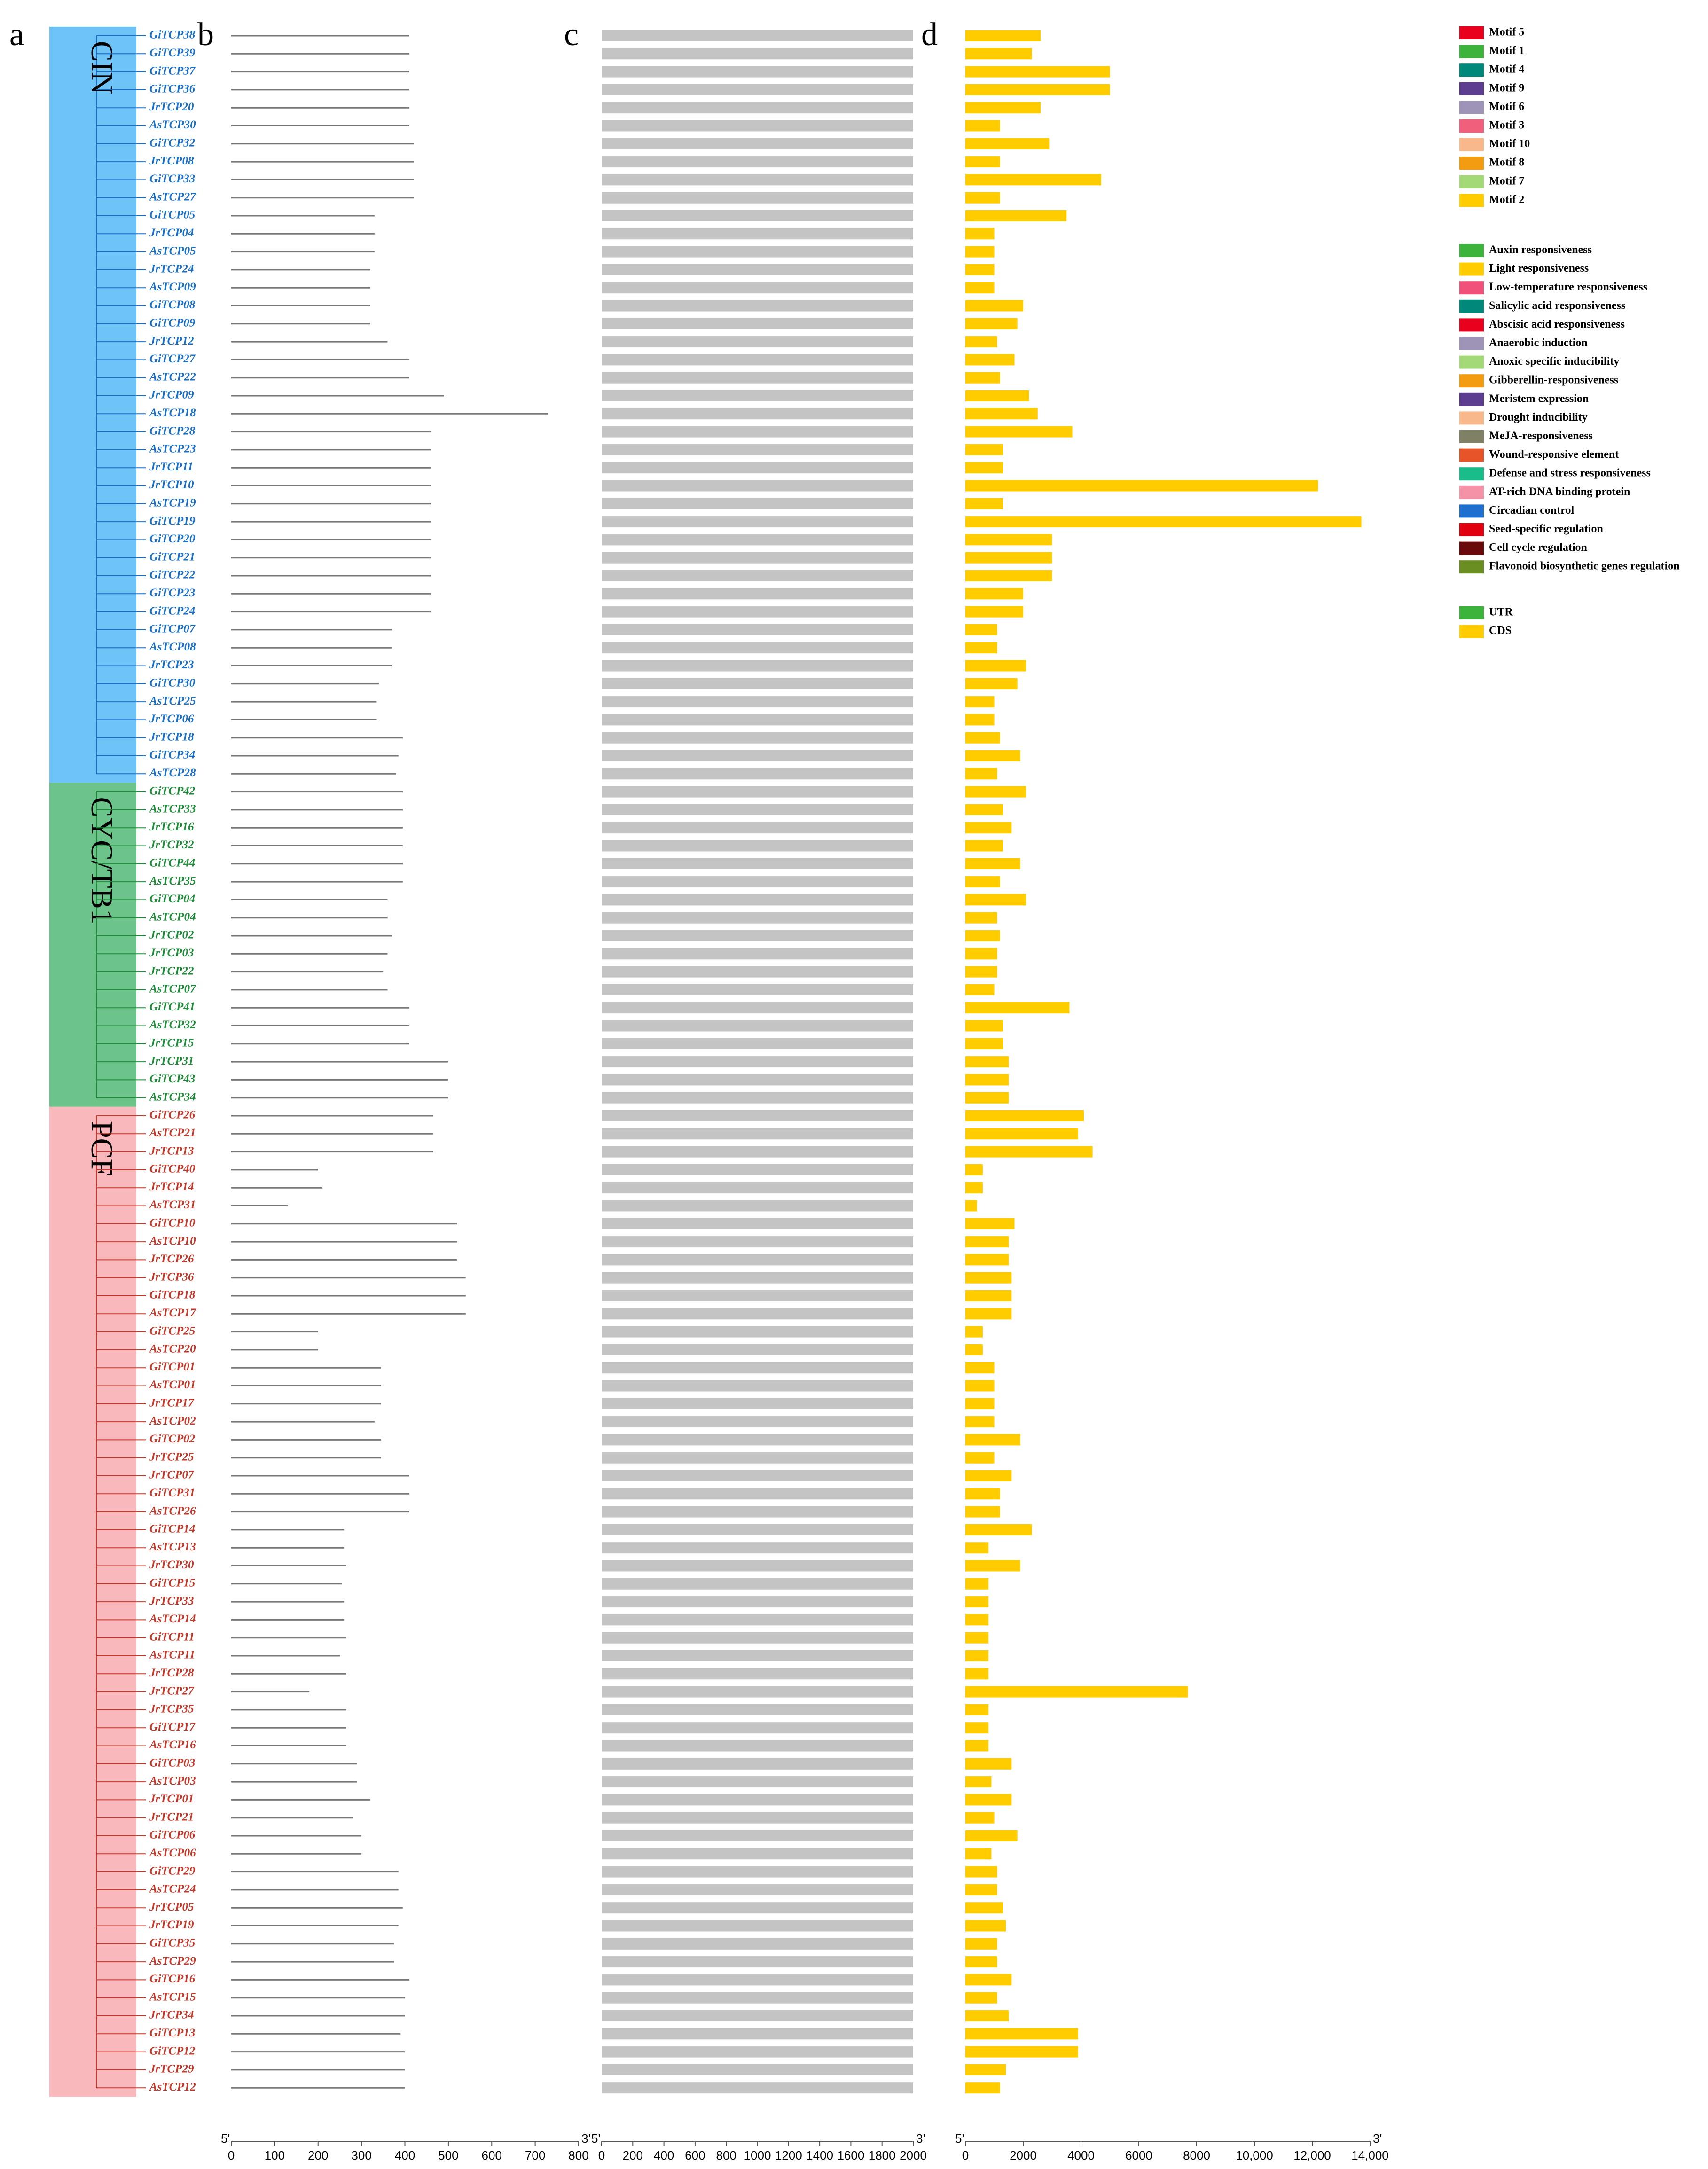  Describe the element at coordinates (171, 1276) in the screenshot. I see `gene-name: JrTCP36` at that location.